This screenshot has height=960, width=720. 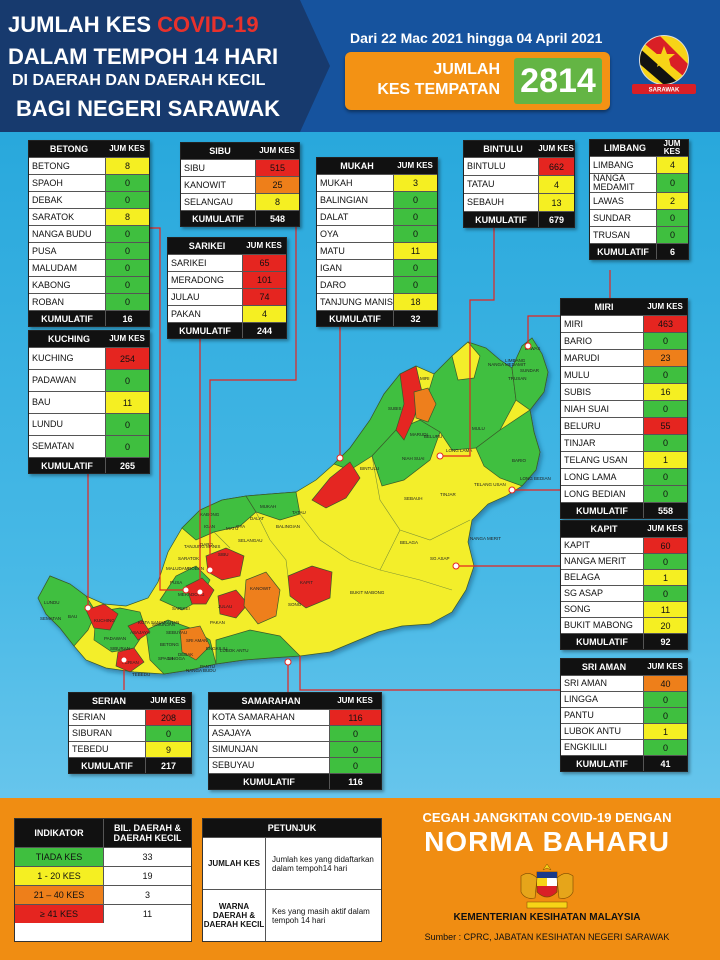 I want to click on total-count: 558, so click(x=665, y=510).